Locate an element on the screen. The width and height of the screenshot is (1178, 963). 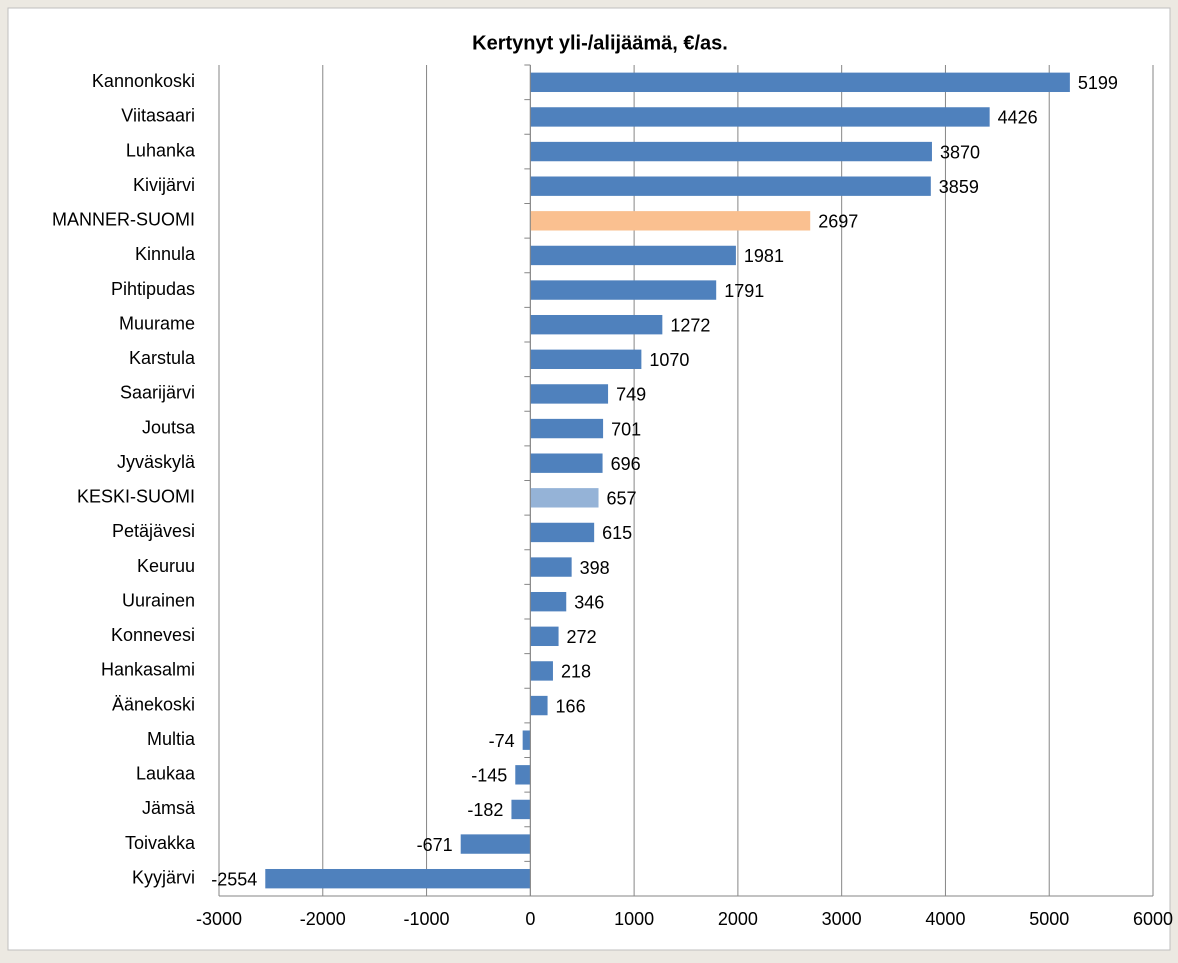
y-tick-label: MANNER-SUOMI is located at coordinates (123, 220).